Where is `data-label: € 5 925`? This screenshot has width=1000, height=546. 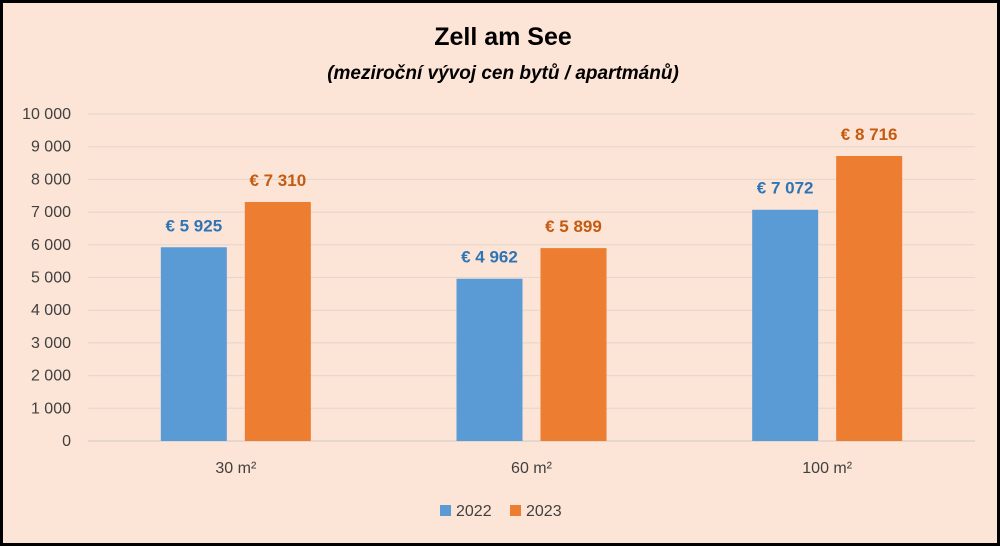 data-label: € 5 925 is located at coordinates (193, 225).